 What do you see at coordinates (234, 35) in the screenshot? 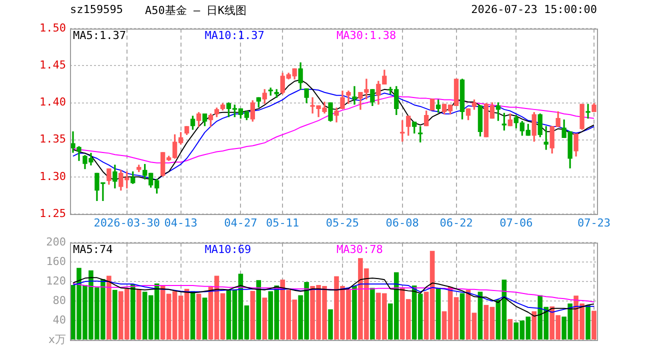
I see `text: MA10:1.37` at bounding box center [234, 35].